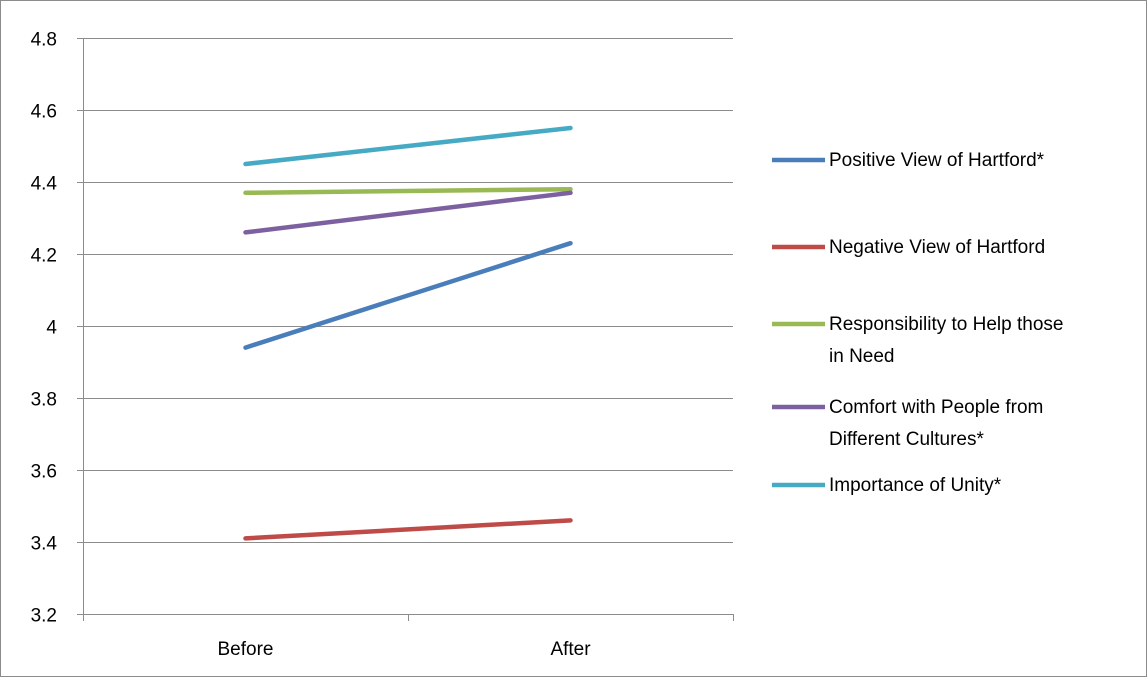  I want to click on y-tick-label: 3.8, so click(44, 400).